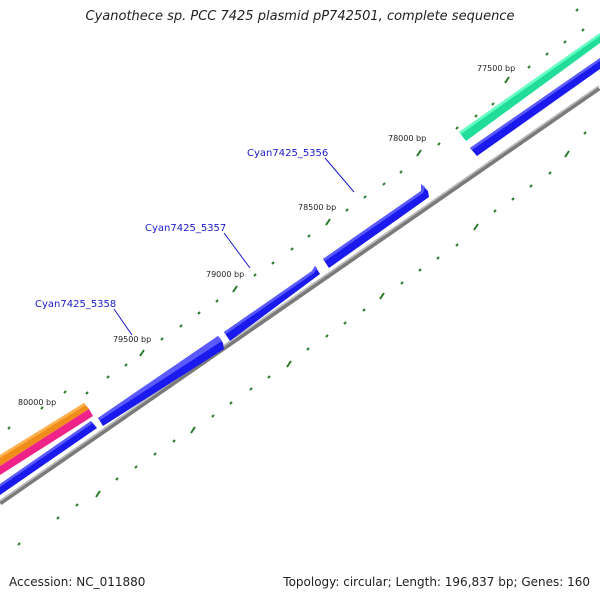 This screenshot has height=600, width=600. I want to click on cds-arrow-left, so click(48, 458).